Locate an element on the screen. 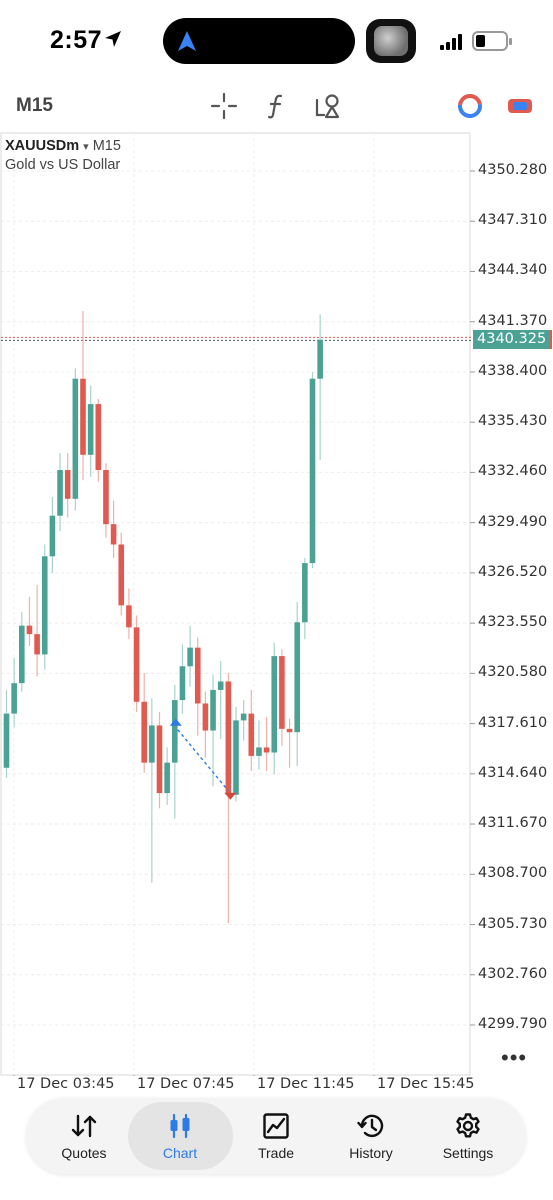 The height and width of the screenshot is (1200, 553). nav-item-history: History is located at coordinates (371, 1136).